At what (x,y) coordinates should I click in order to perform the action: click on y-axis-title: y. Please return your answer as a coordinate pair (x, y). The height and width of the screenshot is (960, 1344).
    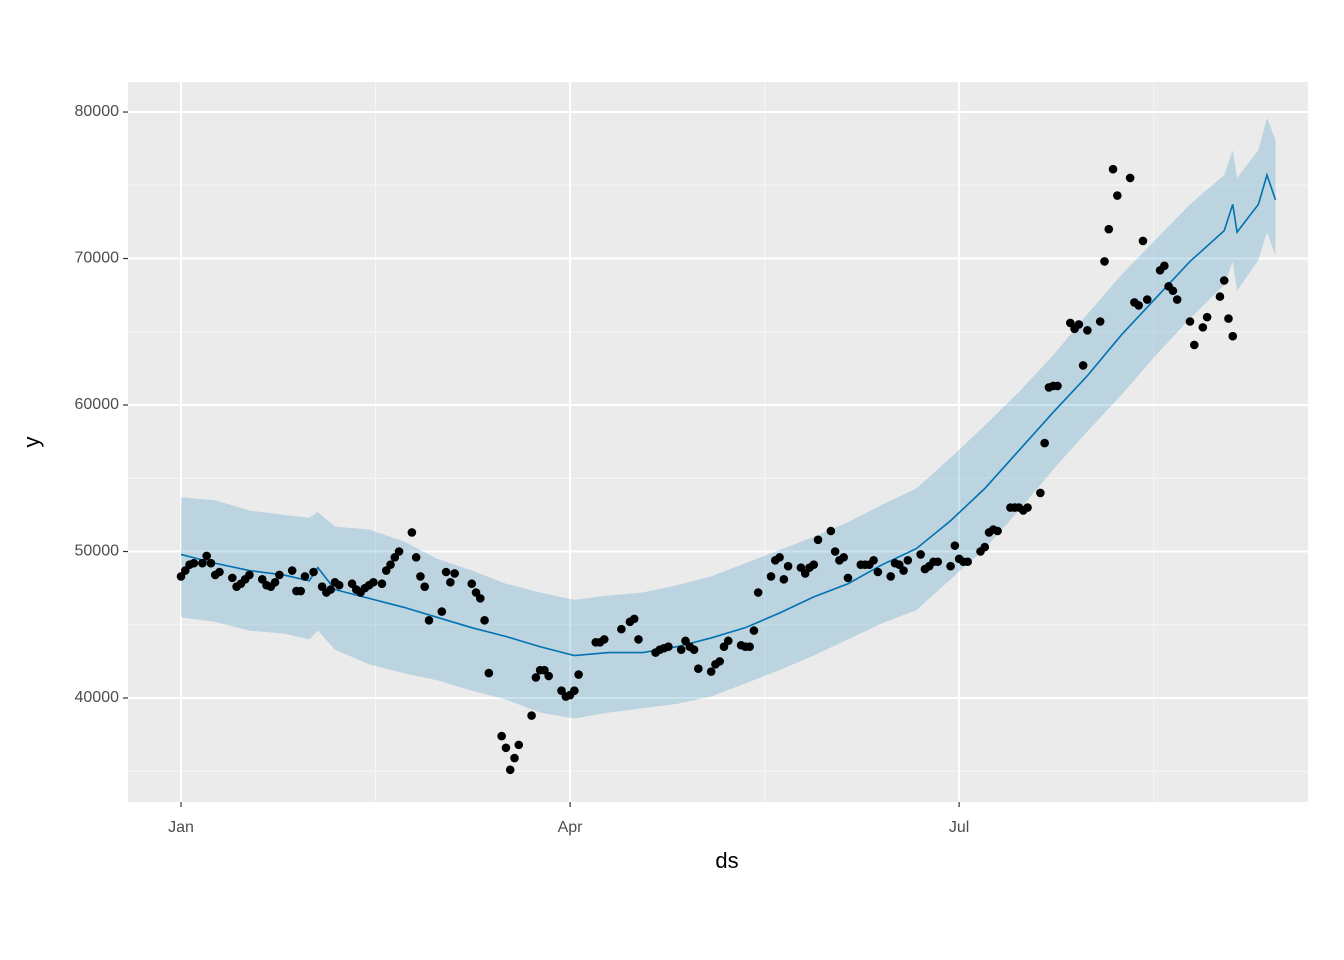
    Looking at the image, I should click on (31, 442).